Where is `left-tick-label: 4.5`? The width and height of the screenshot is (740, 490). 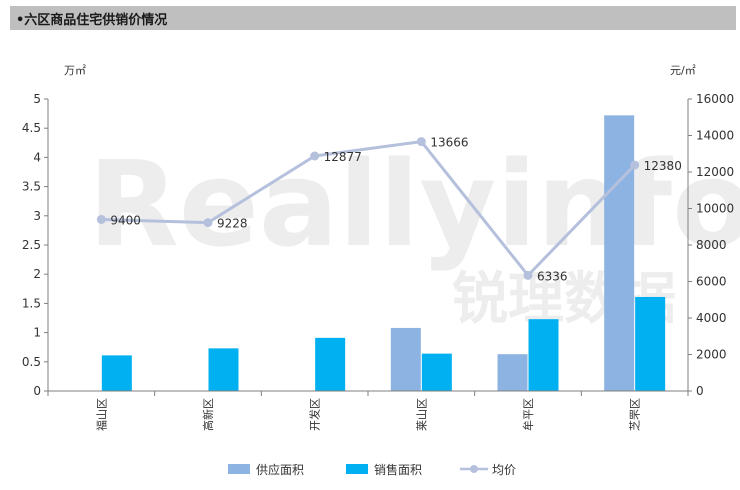 left-tick-label: 4.5 is located at coordinates (31, 128).